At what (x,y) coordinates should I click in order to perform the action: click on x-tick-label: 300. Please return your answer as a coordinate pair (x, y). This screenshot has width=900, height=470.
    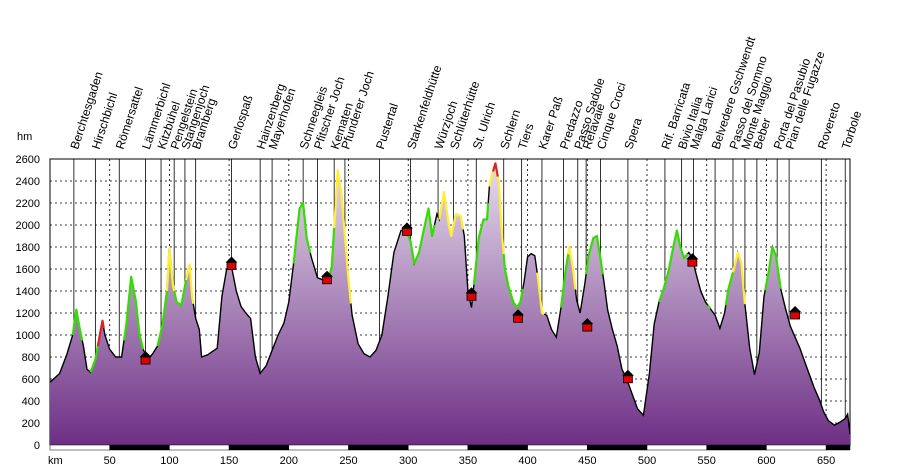
    Looking at the image, I should click on (408, 461).